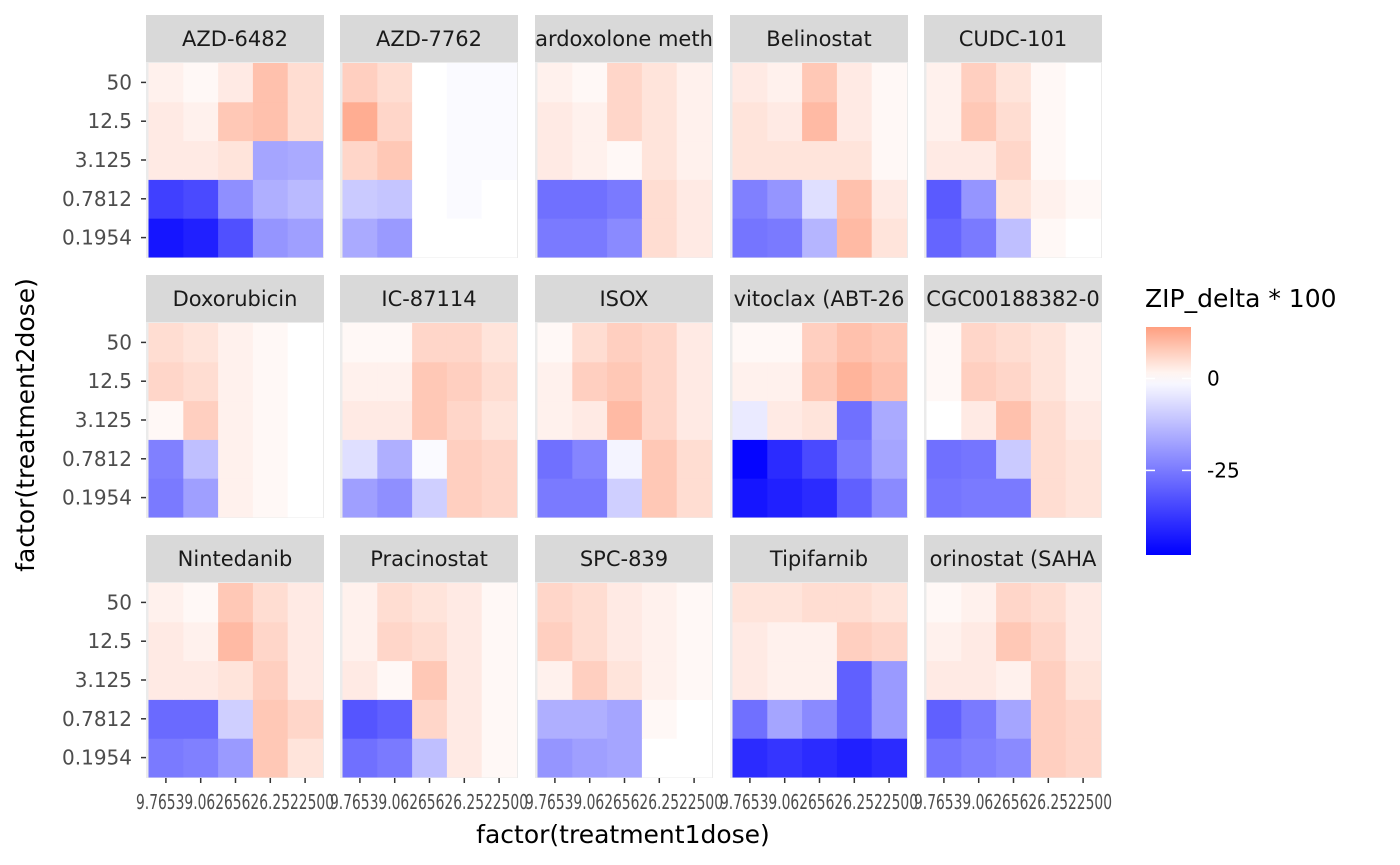 This screenshot has height=865, width=1400. I want to click on facet-panel: Pracinostat 9.76539.06265626.2522500, so click(429, 674).